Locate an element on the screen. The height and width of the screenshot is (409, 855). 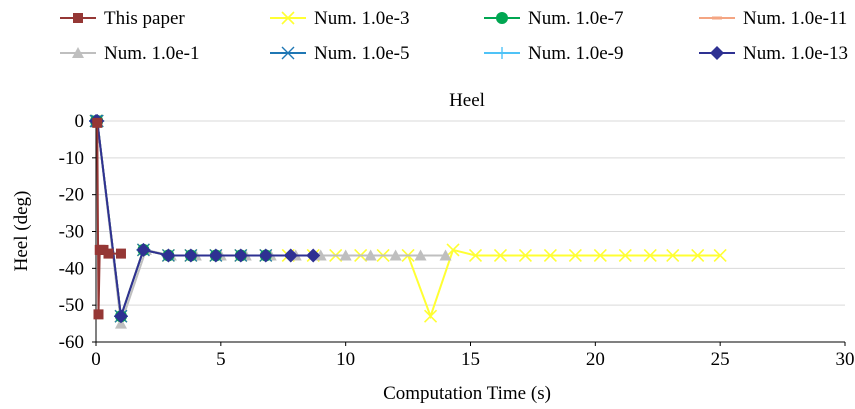
x-tick-label: 25 is located at coordinates (720, 359).